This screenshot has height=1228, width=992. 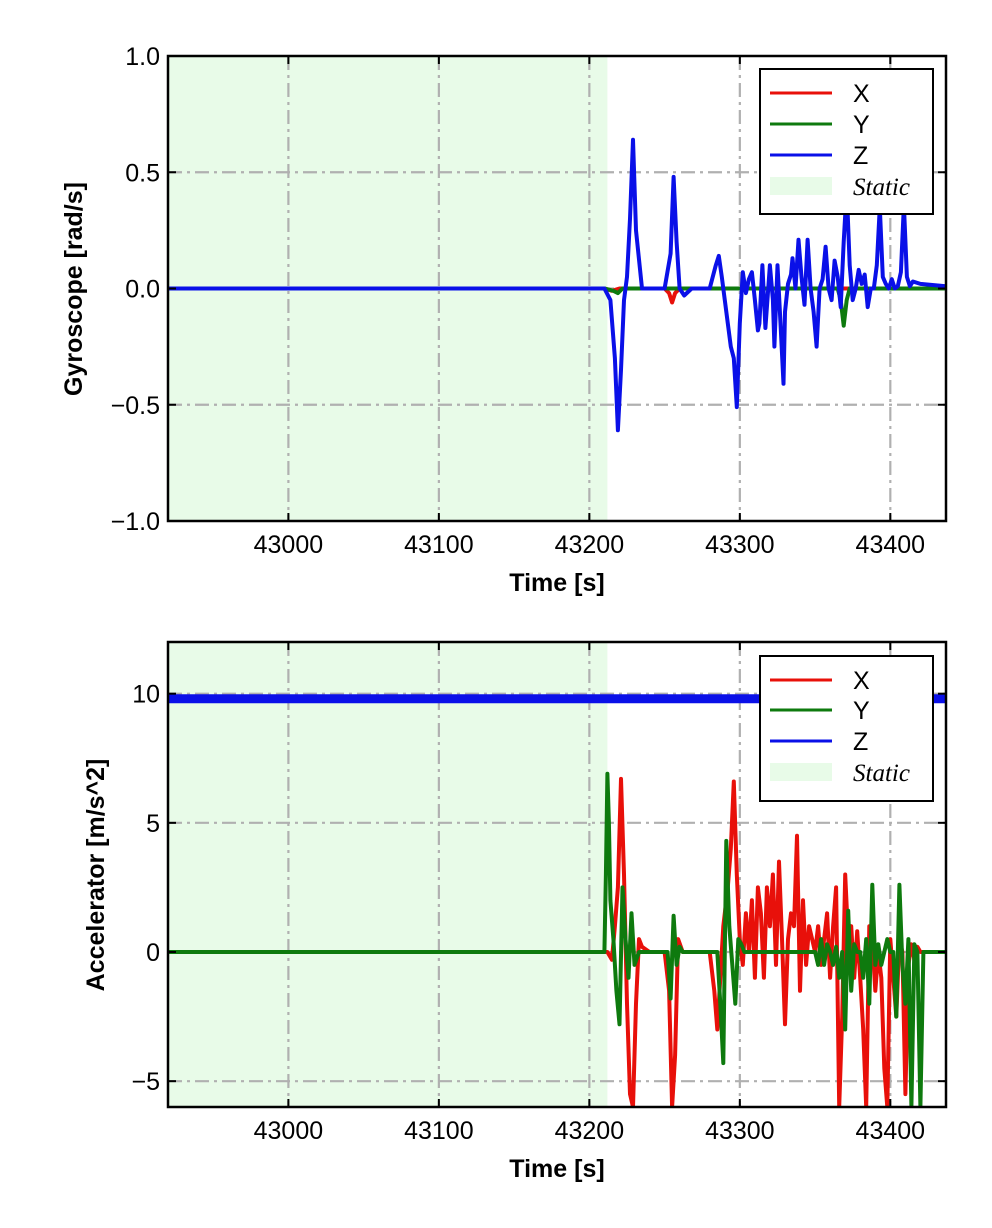 I want to click on y-axis-label: Accelerator [m/s^2], so click(x=96, y=875).